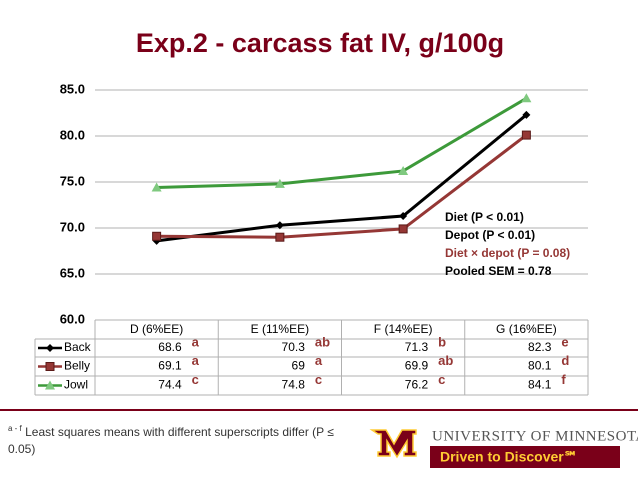 The height and width of the screenshot is (479, 638). I want to click on logo-band, so click(525, 457).